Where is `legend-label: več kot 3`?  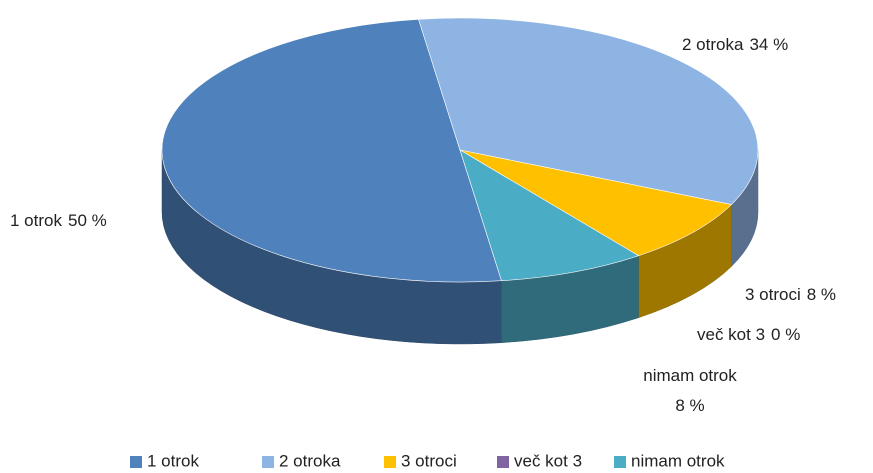
legend-label: več kot 3 is located at coordinates (548, 460).